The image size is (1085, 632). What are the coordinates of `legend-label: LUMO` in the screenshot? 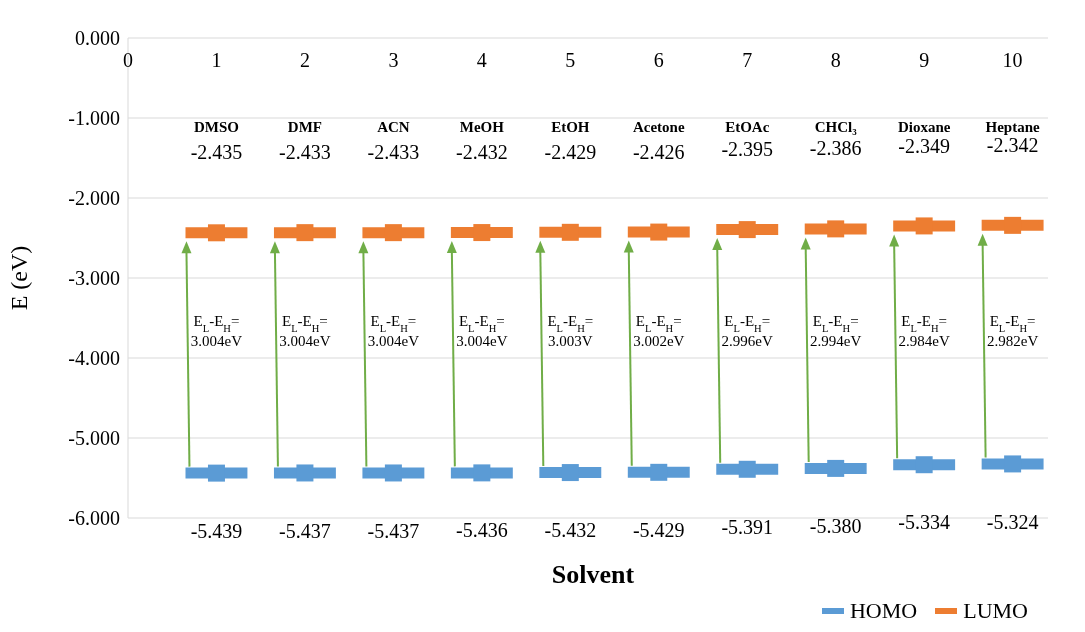 It's located at (995, 611).